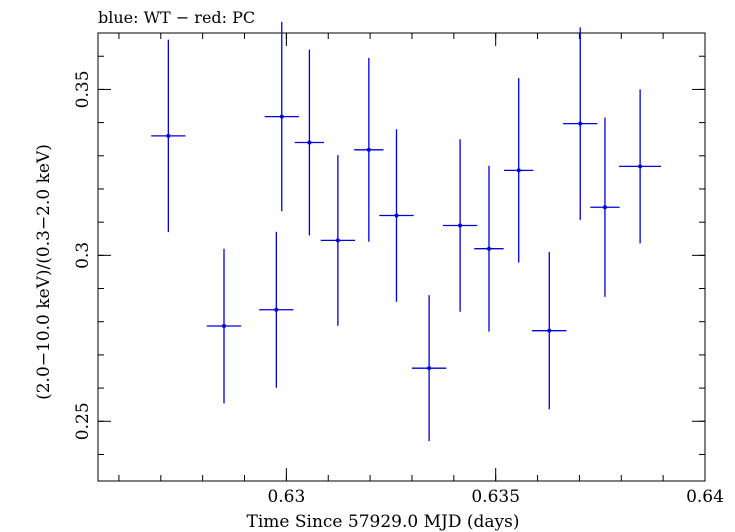 The width and height of the screenshot is (735, 532). What do you see at coordinates (705, 497) in the screenshot?
I see `x-tick-label: 0.64` at bounding box center [705, 497].